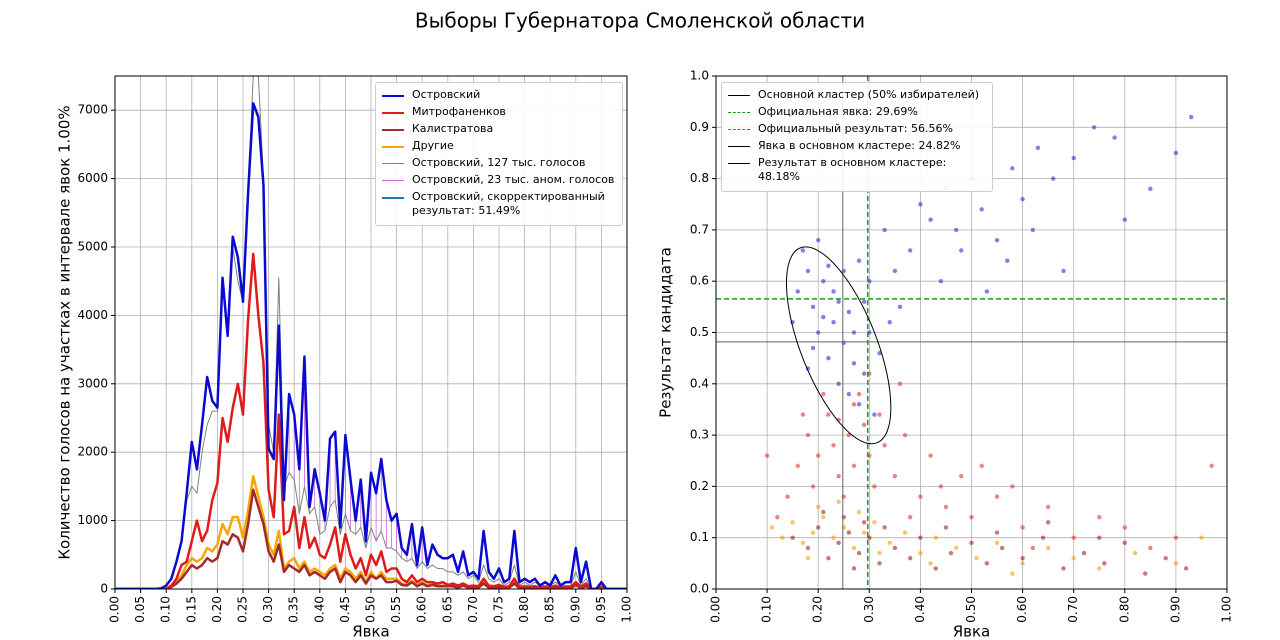 The image size is (1280, 640). I want to click on legend-label: Официальный результат: 56.56%, so click(855, 128).